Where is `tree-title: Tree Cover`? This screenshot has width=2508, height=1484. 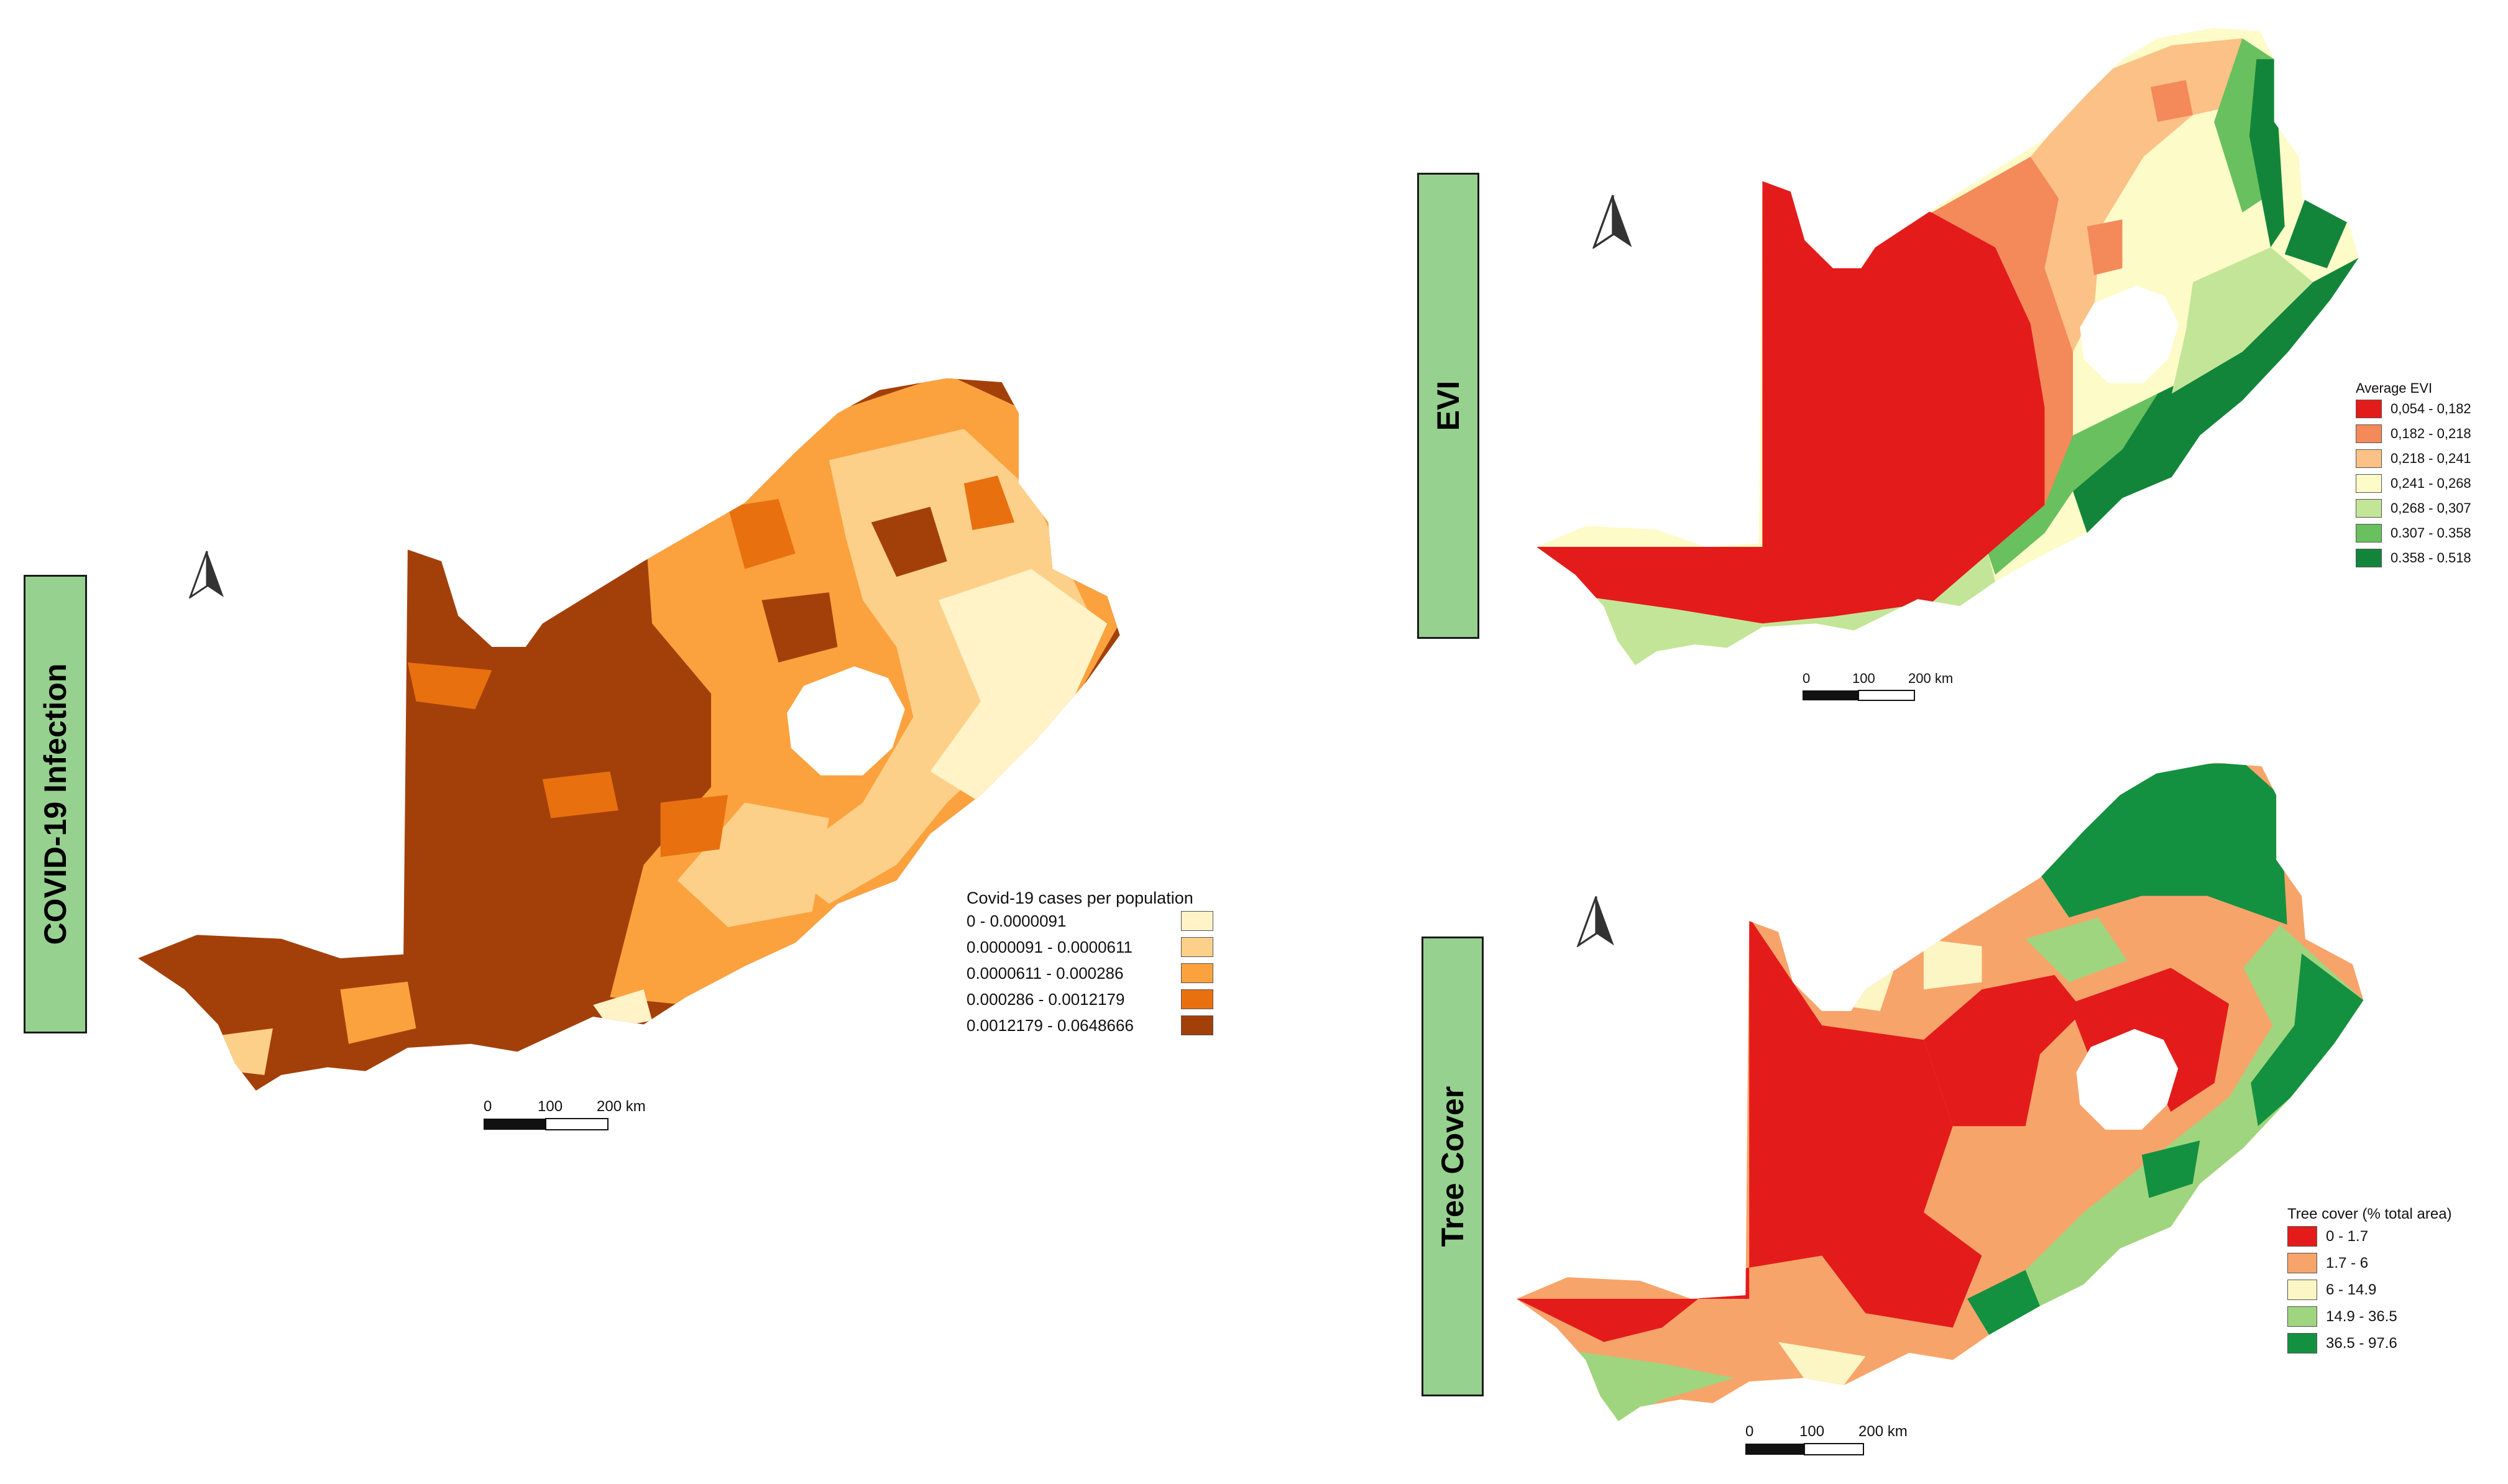 tree-title: Tree Cover is located at coordinates (1452, 1166).